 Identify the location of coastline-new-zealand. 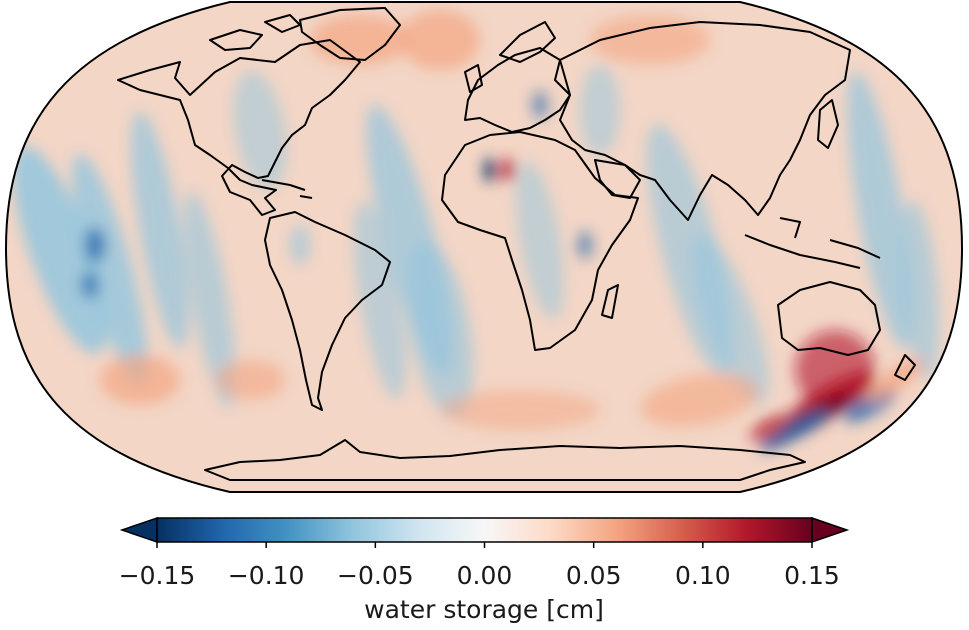
(905, 367).